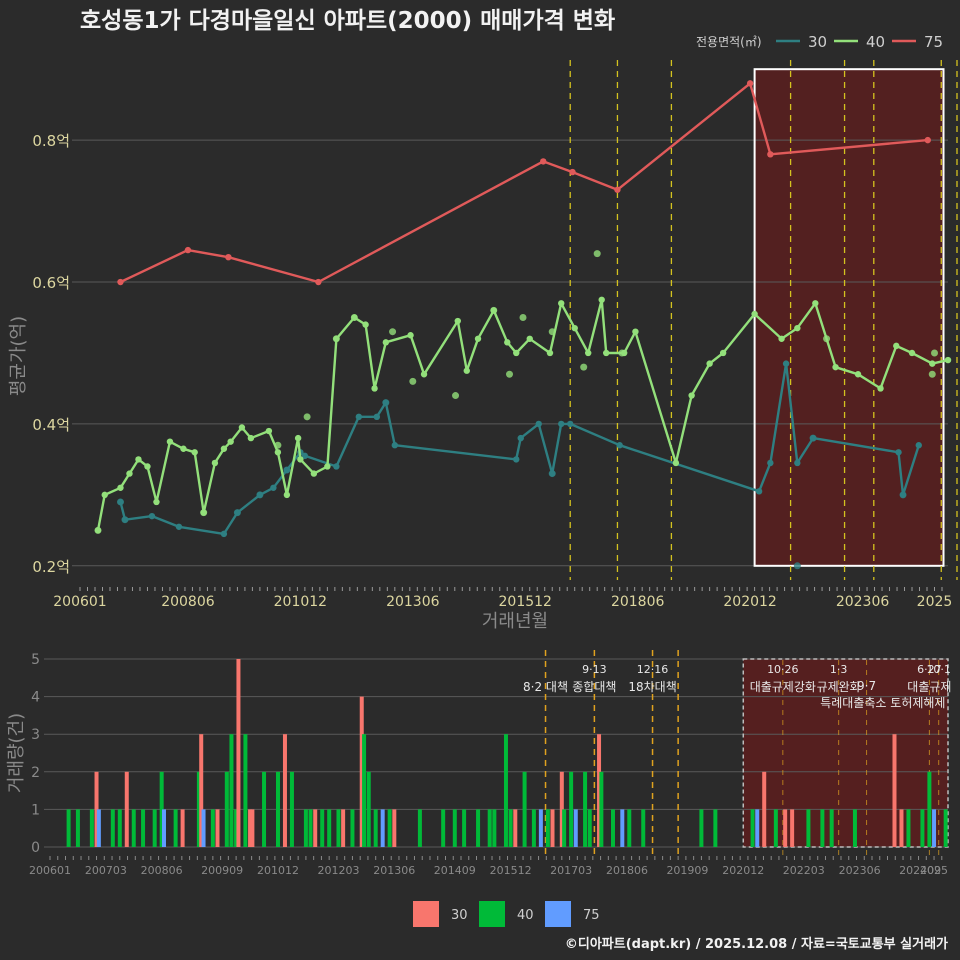 This screenshot has width=960, height=960. Describe the element at coordinates (50, 870) in the screenshot. I see `bottom-x-tick-label: 200601` at that location.